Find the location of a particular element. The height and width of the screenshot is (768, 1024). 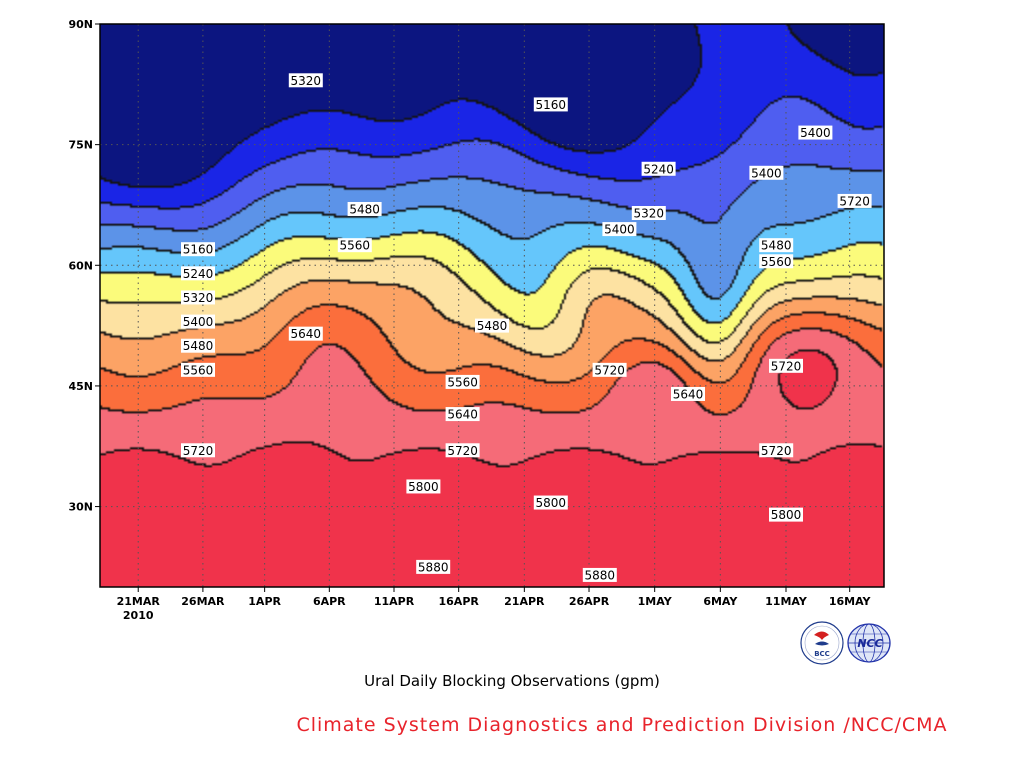

y-tick-label: 45N is located at coordinates (80, 386).